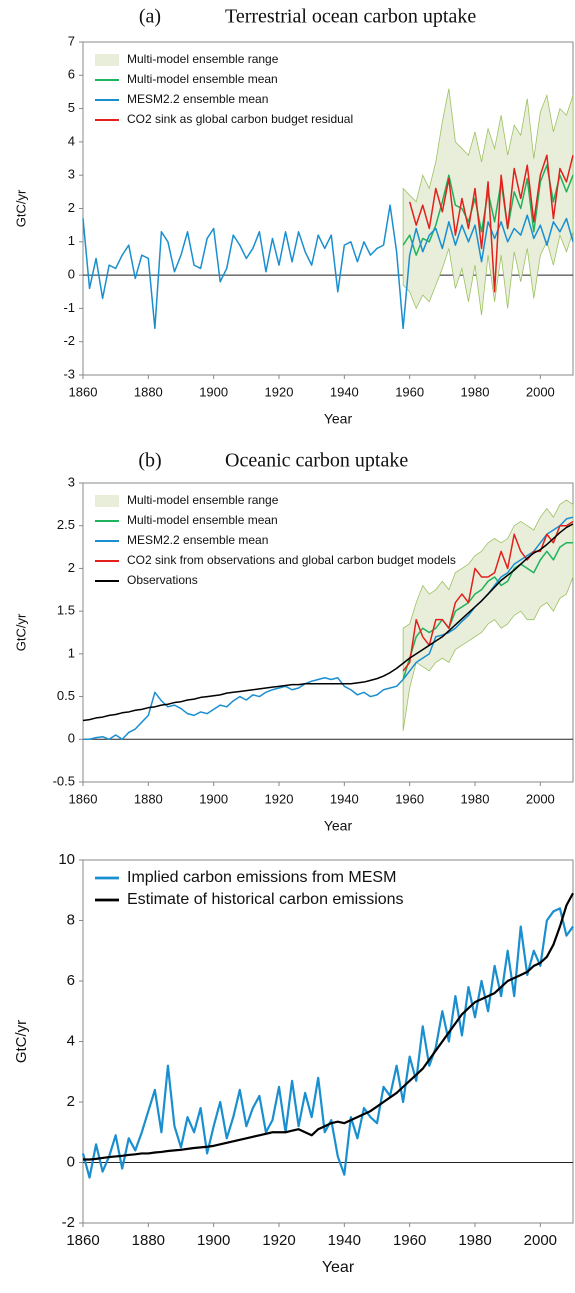  I want to click on legend-label: Implied carbon emissions from MESM, so click(261, 877).